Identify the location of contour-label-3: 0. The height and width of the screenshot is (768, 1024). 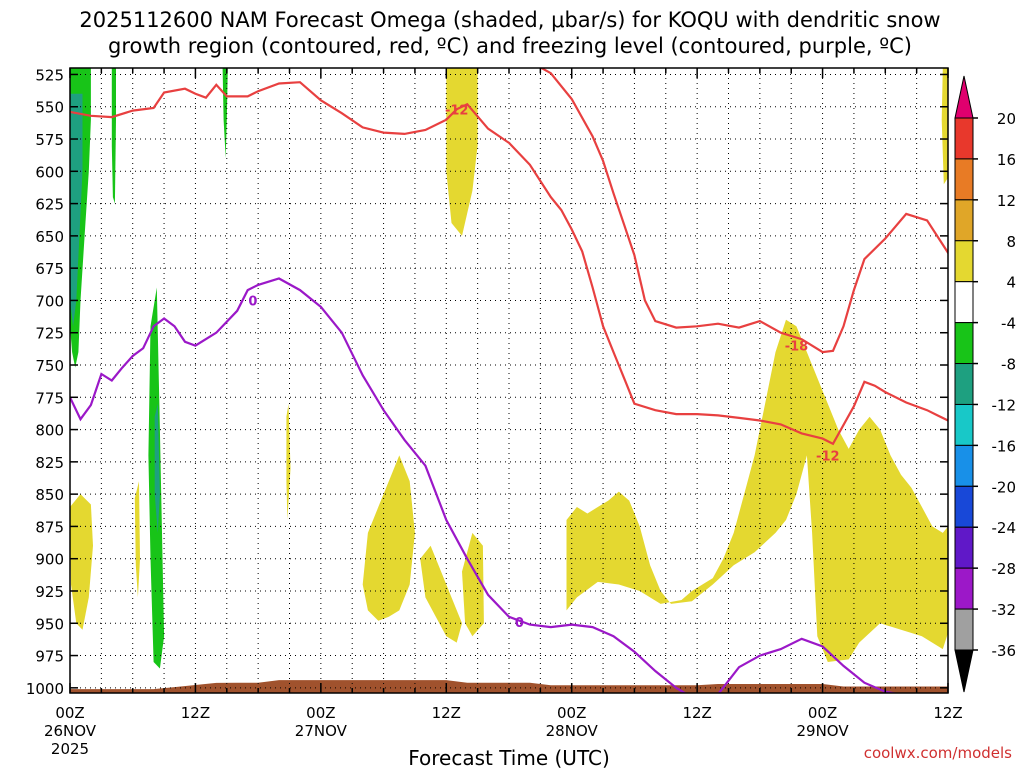
(252, 301).